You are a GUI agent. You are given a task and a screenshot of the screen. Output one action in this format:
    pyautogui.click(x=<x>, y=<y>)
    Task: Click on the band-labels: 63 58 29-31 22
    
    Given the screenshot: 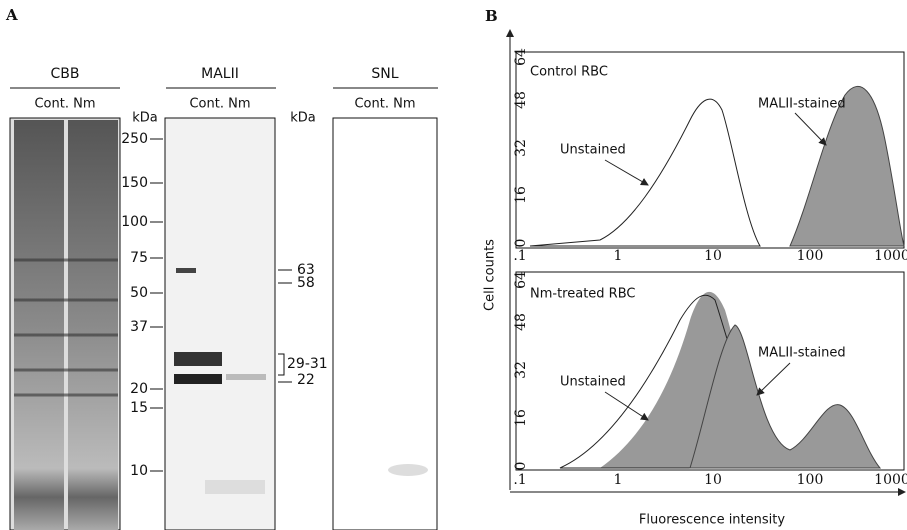 What is the action you would take?
    pyautogui.click(x=303, y=325)
    